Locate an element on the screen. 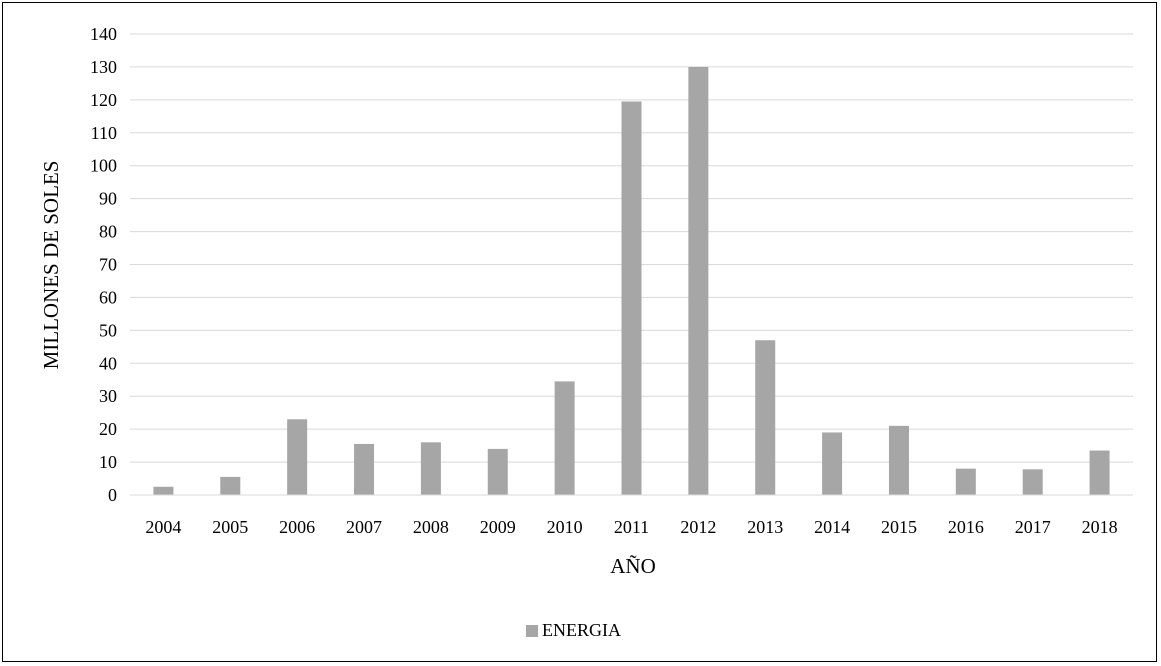  bar-2009 is located at coordinates (497, 471).